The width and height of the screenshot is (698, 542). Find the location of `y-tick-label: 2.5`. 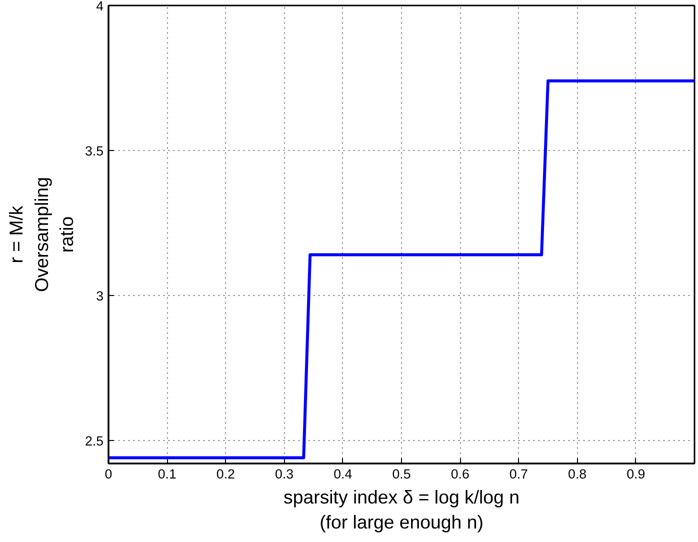

y-tick-label: 2.5 is located at coordinates (94, 440).